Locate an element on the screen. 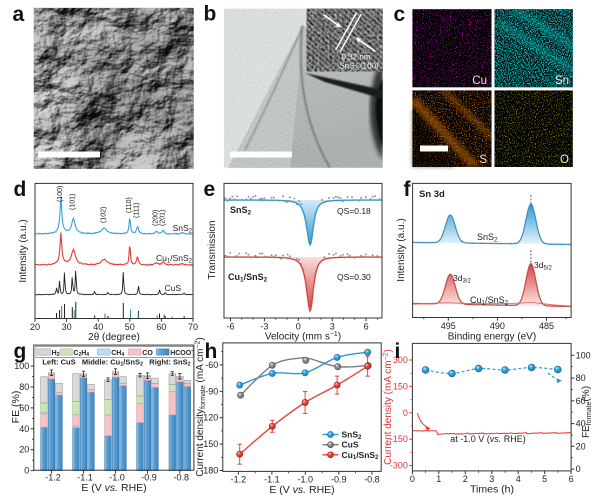 The height and width of the screenshot is (496, 602). svg-text: FE (%) is located at coordinates (16, 407).